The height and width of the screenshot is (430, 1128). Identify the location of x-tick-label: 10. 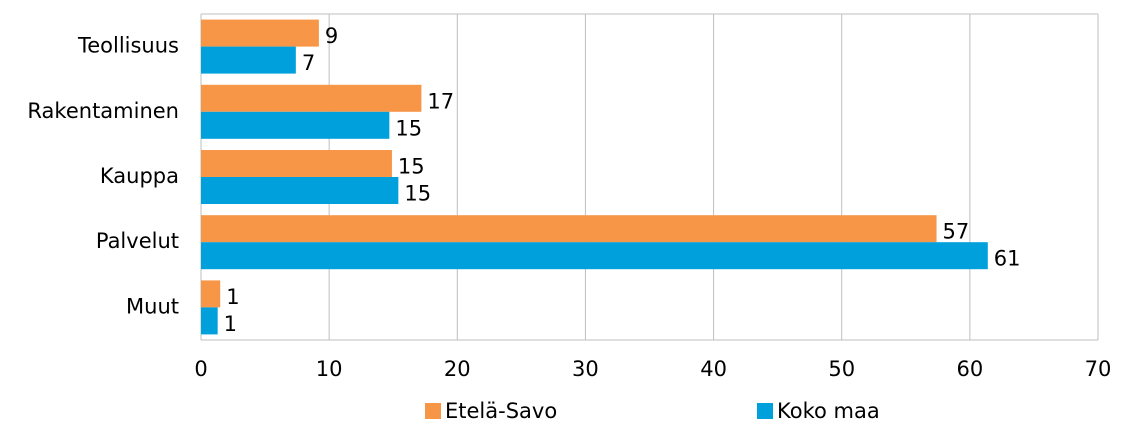
(329, 369).